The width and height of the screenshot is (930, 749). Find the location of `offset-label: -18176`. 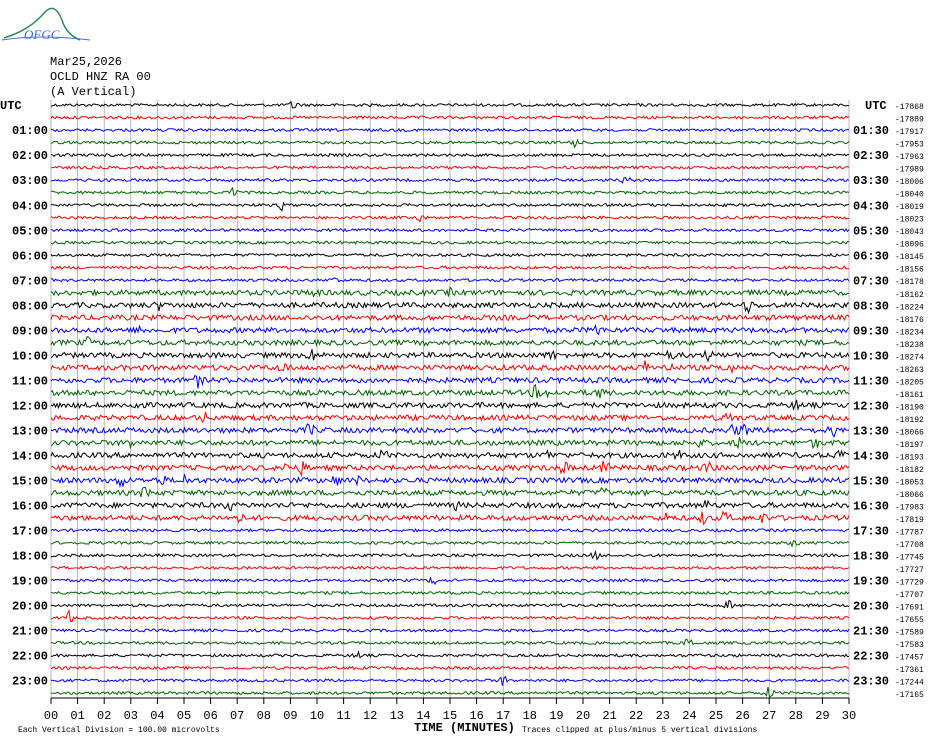

offset-label: -18176 is located at coordinates (909, 320).